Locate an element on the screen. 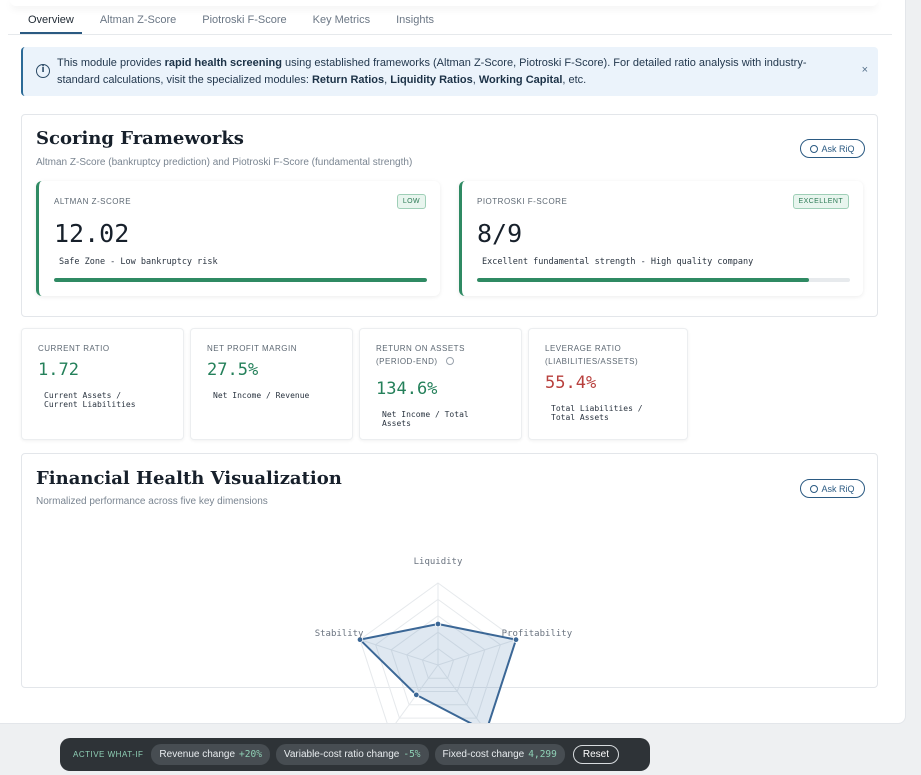 The height and width of the screenshot is (775, 921). chip-variable-cost-ratio-change: Variable-cost ratio change -5% is located at coordinates (352, 754).